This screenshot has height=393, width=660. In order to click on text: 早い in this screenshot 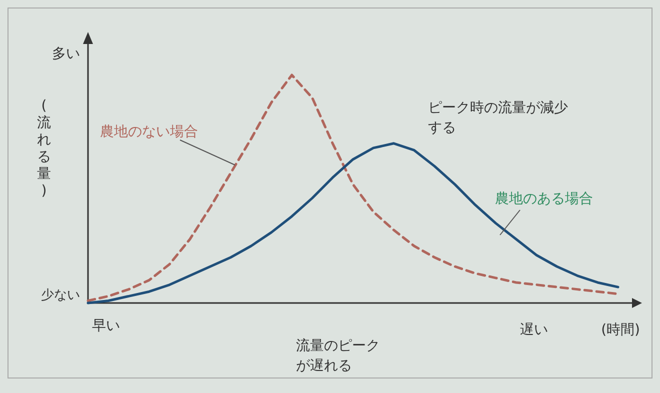, I will do `click(106, 326)`.